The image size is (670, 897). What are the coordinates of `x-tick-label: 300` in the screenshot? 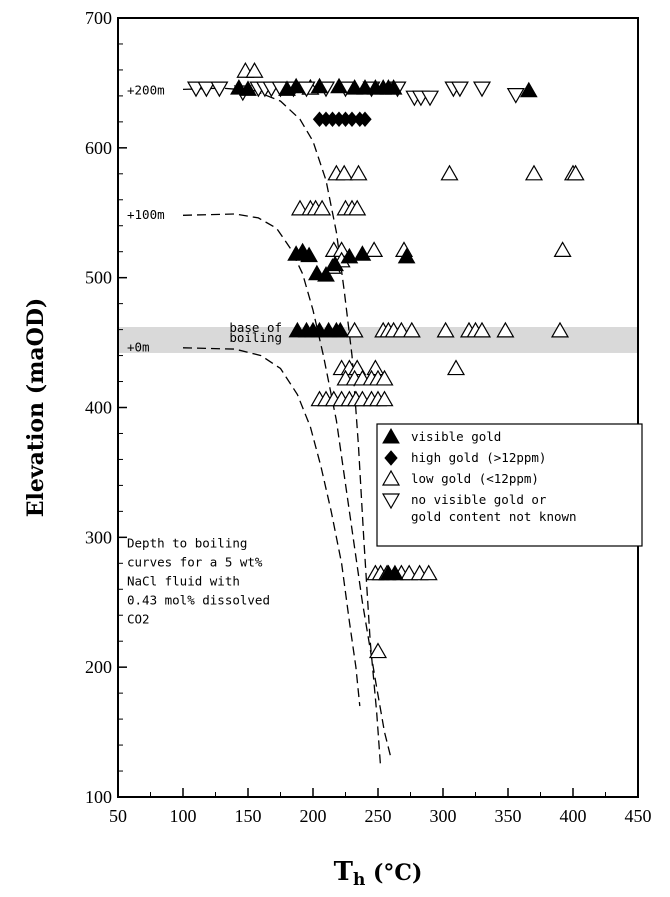 It's located at (443, 816).